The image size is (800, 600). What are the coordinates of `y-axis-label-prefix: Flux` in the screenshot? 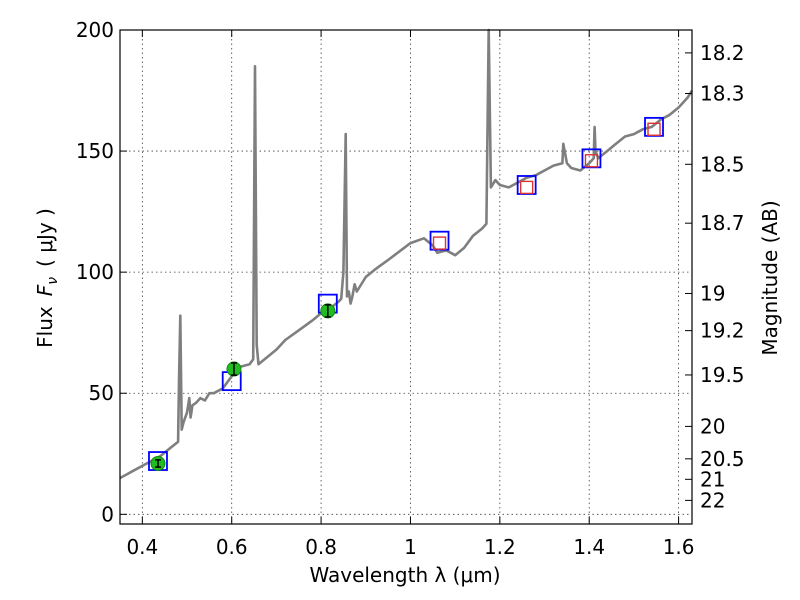 It's located at (45, 327).